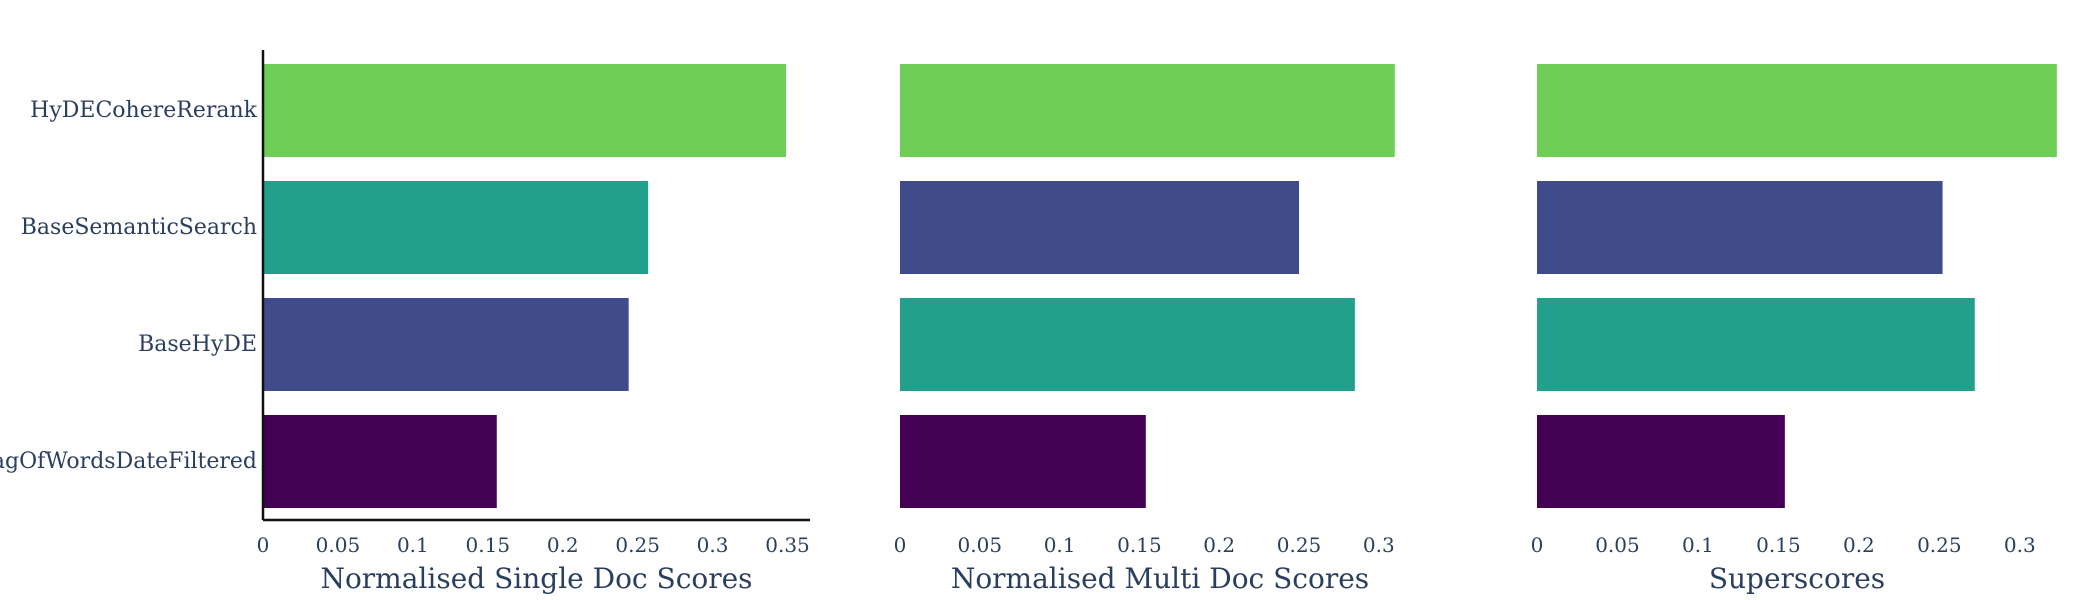  What do you see at coordinates (1160, 578) in the screenshot?
I see `x-axis-title: Normalised Multi Doc Scores` at bounding box center [1160, 578].